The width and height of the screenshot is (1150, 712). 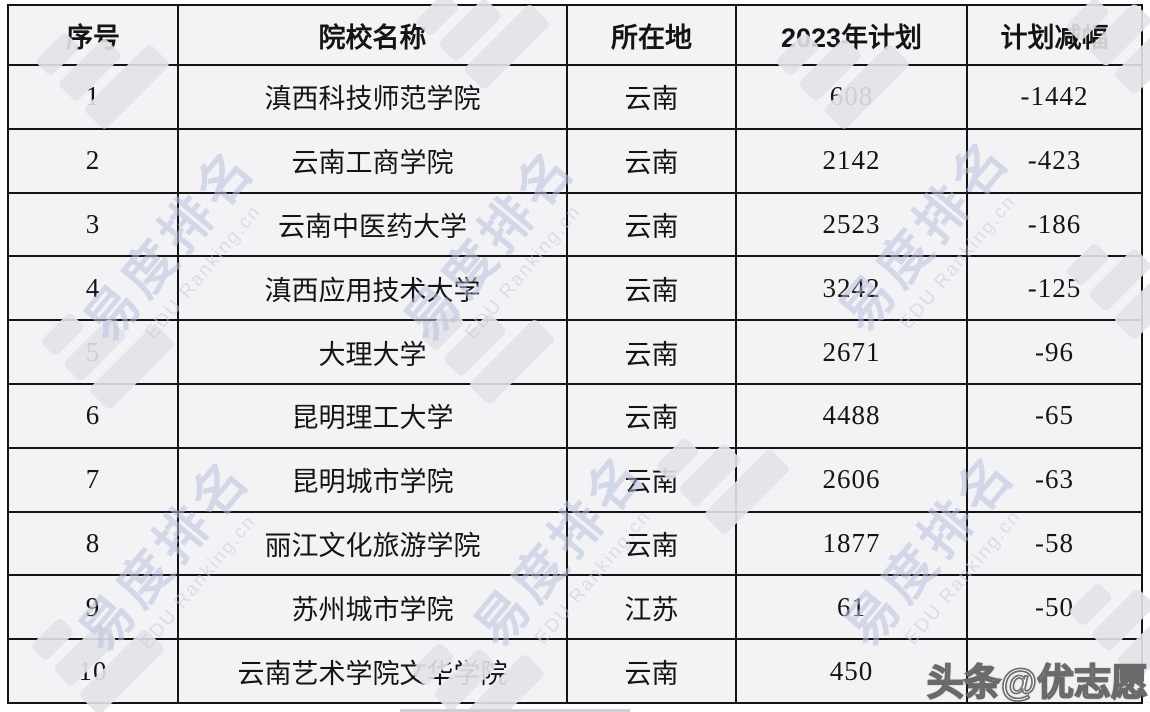 I want to click on cell-reduction: -186, so click(x=1054, y=224).